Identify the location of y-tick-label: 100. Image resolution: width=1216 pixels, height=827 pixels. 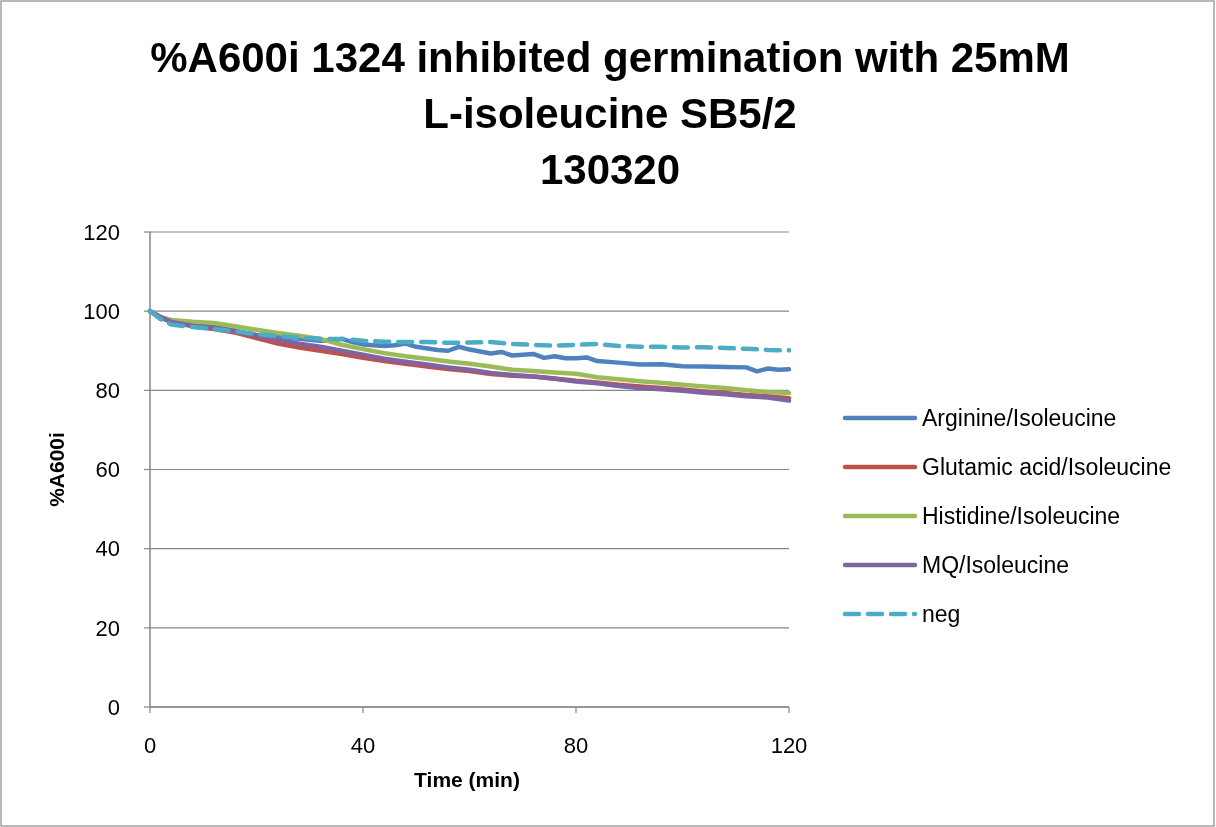
(101, 311).